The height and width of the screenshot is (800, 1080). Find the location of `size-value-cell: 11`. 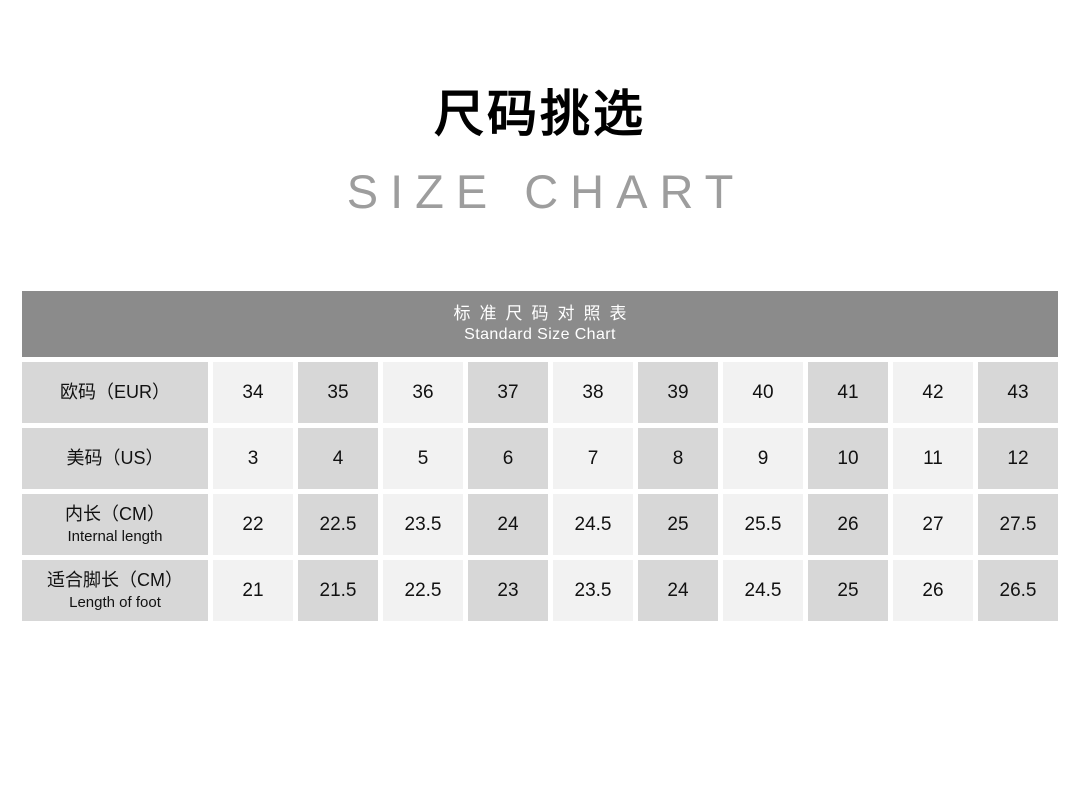

size-value-cell: 11 is located at coordinates (933, 459).